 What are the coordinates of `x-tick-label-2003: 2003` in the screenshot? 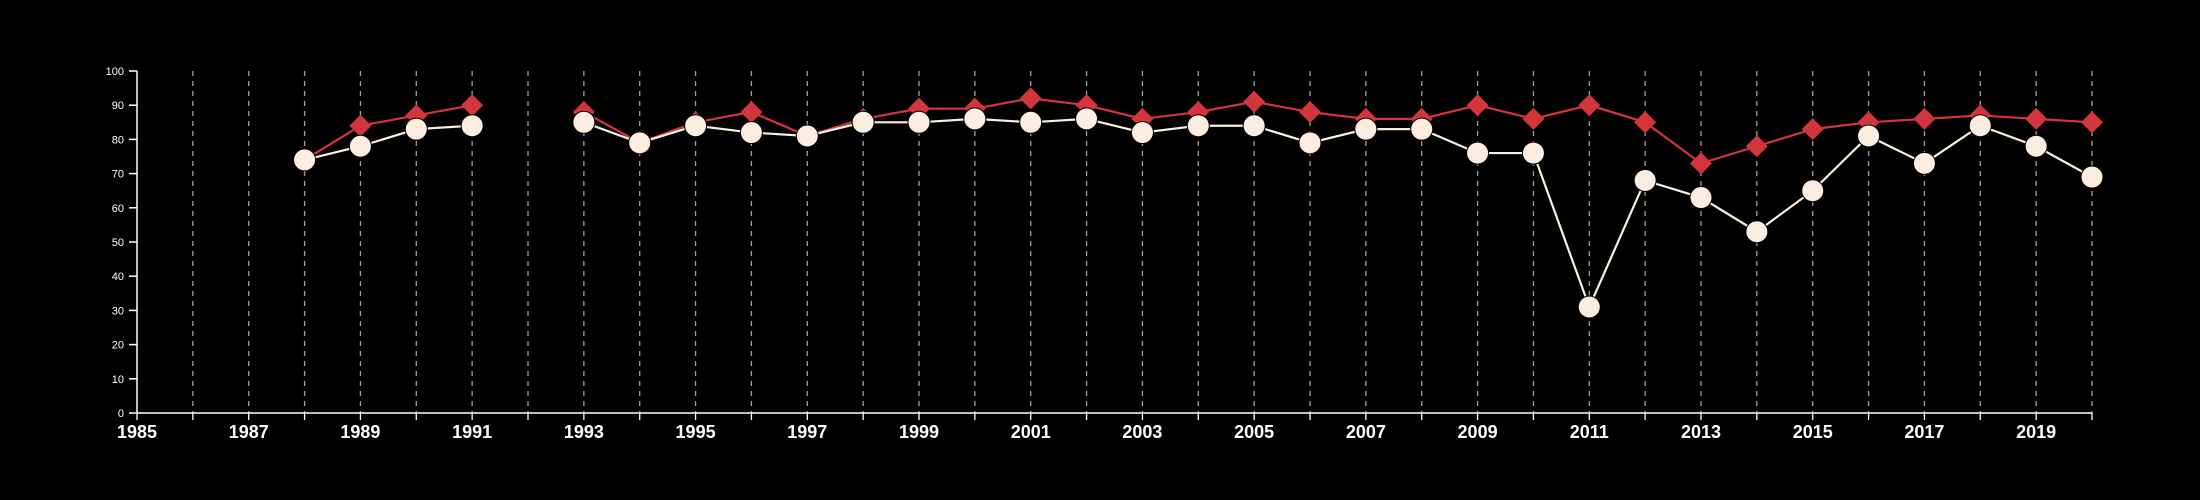 It's located at (1142, 432).